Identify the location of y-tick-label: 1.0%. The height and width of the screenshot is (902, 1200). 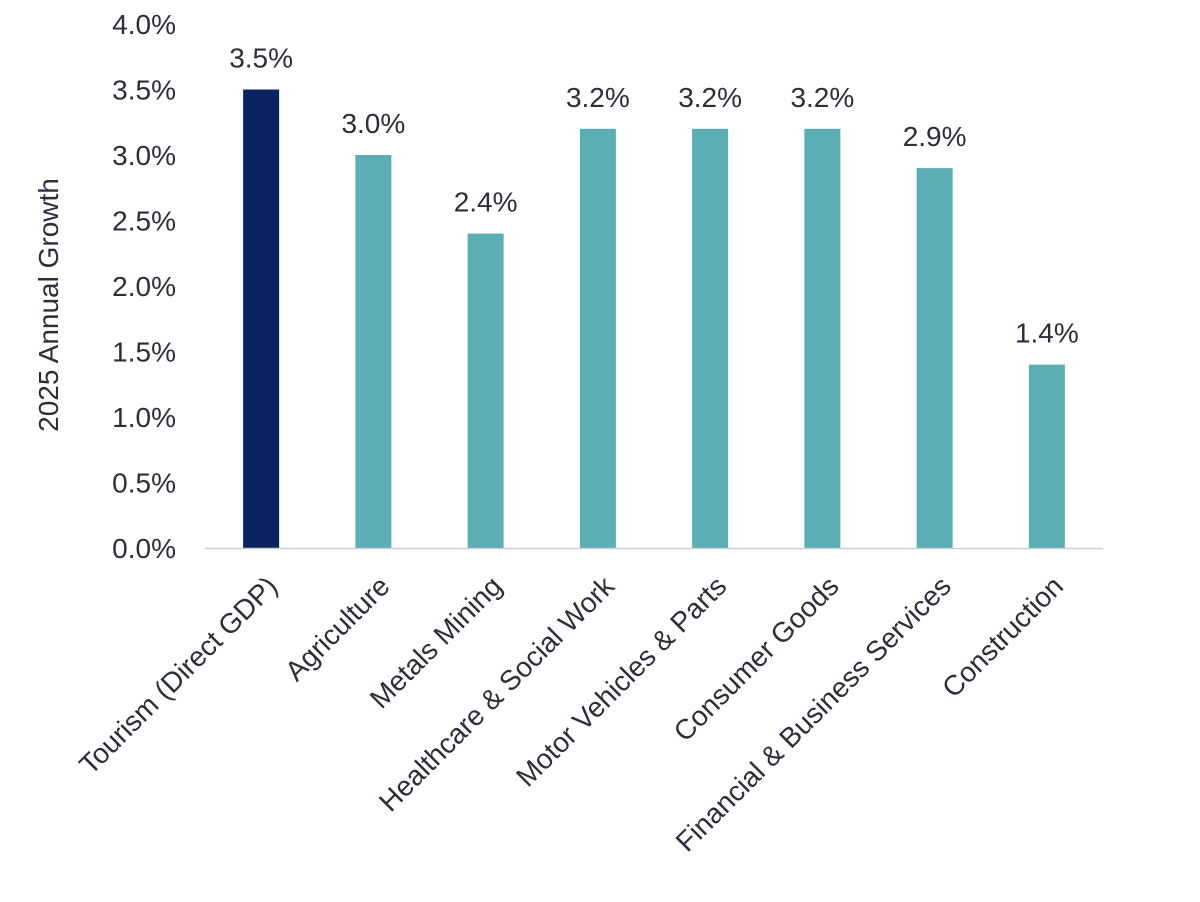
(144, 417).